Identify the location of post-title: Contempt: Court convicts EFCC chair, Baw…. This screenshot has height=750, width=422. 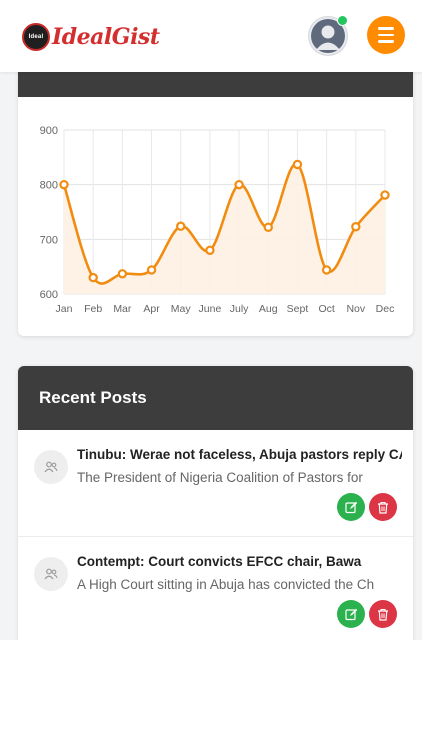
(219, 561).